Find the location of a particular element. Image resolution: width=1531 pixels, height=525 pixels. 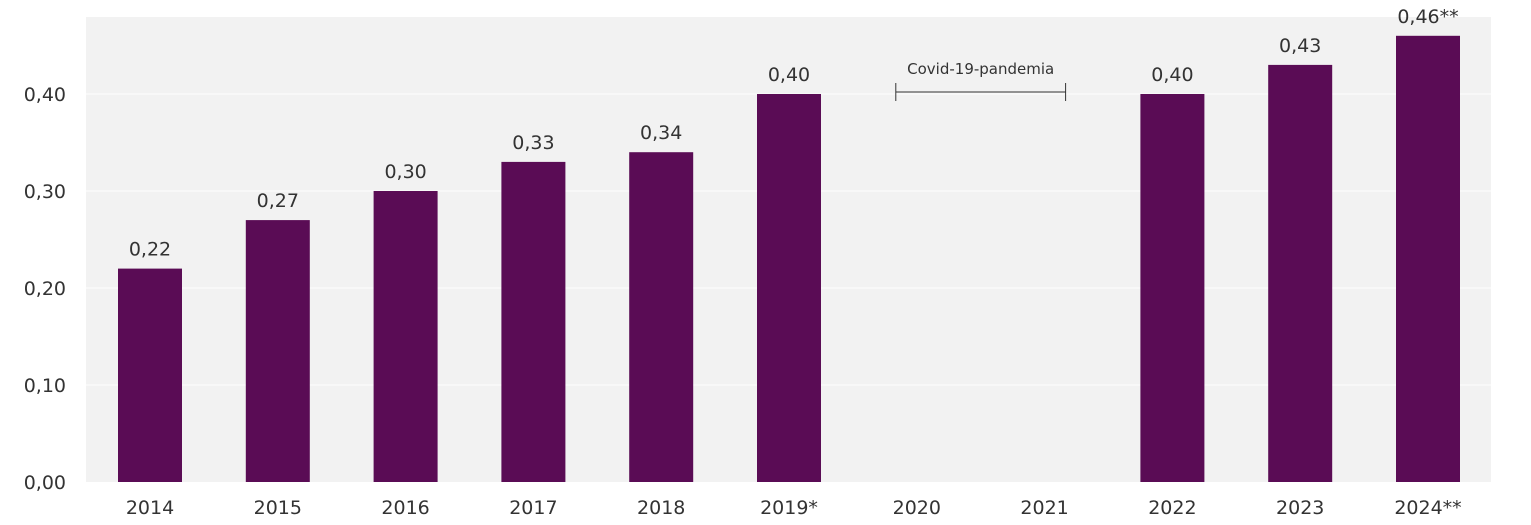

y-tick-label: 0,10 is located at coordinates (45, 386).